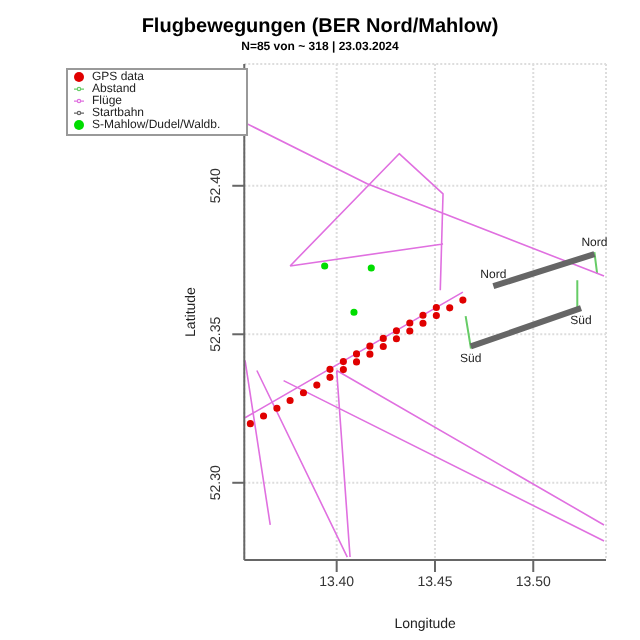 The image size is (640, 640). What do you see at coordinates (320, 27) in the screenshot?
I see `chart-title: Flugbewegungen (BER Nord/Mahlow)` at bounding box center [320, 27].